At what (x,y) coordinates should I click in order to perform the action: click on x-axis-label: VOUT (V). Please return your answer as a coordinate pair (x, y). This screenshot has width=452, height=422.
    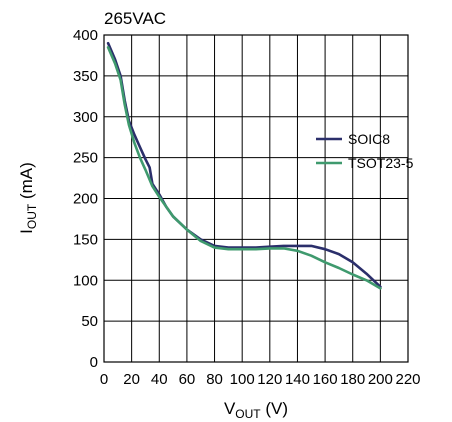
    Looking at the image, I should click on (256, 410).